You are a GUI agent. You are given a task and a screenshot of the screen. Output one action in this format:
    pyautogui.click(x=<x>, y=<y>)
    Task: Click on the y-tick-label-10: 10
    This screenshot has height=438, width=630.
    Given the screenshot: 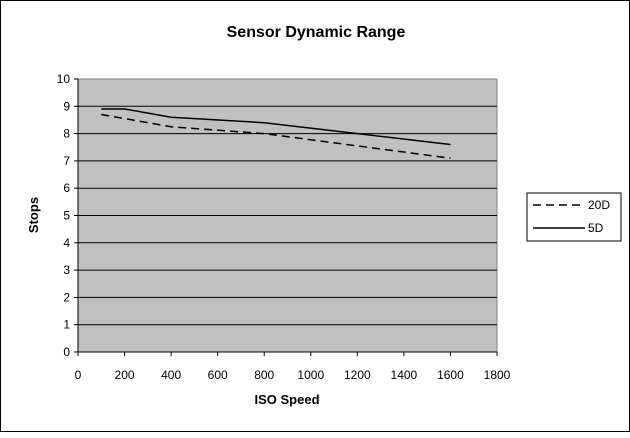 What is the action you would take?
    pyautogui.click(x=64, y=79)
    